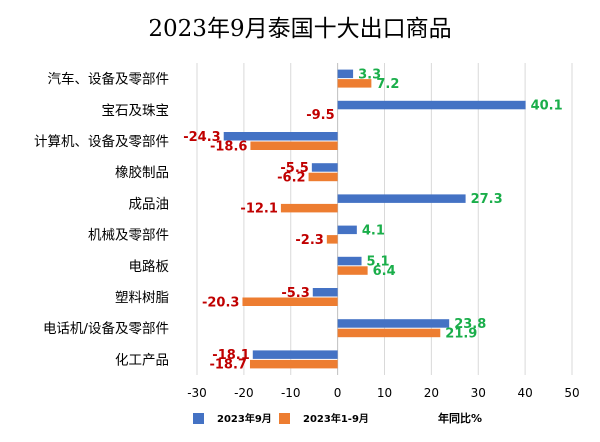 The height and width of the screenshot is (442, 600). Describe the element at coordinates (109, 79) in the screenshot. I see `category-label: 汽车、设备及零部件` at that location.